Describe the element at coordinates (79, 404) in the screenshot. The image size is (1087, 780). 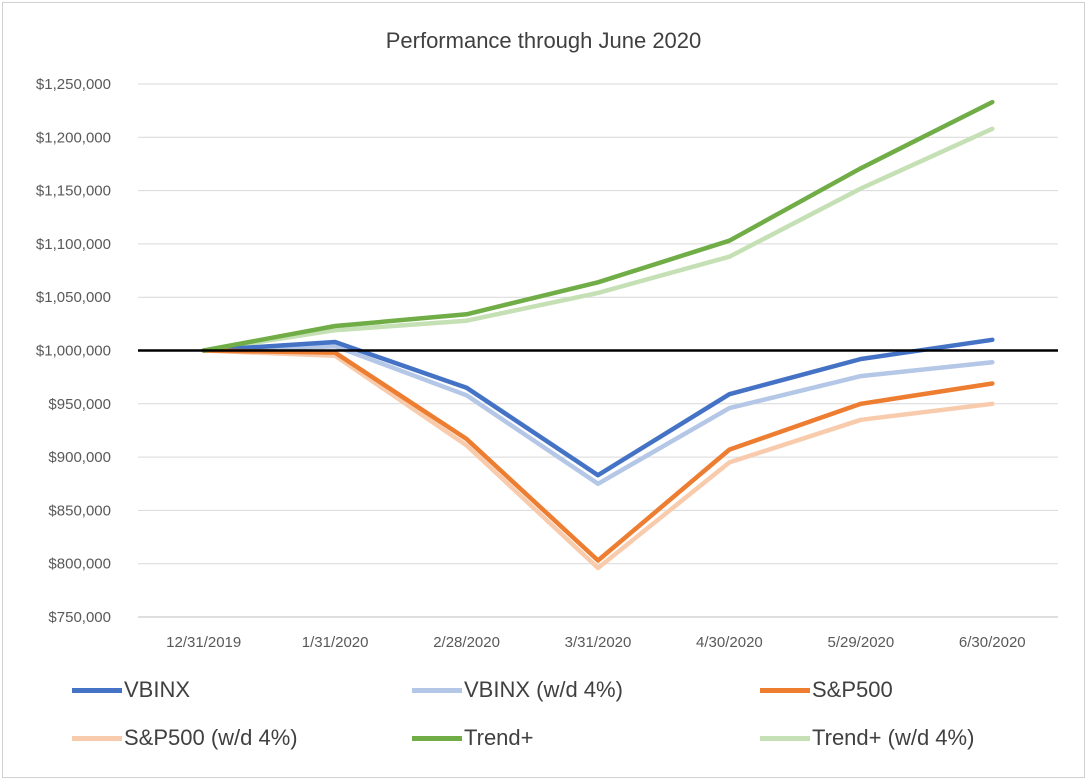
I see `y-tick-label: $950,000` at that location.